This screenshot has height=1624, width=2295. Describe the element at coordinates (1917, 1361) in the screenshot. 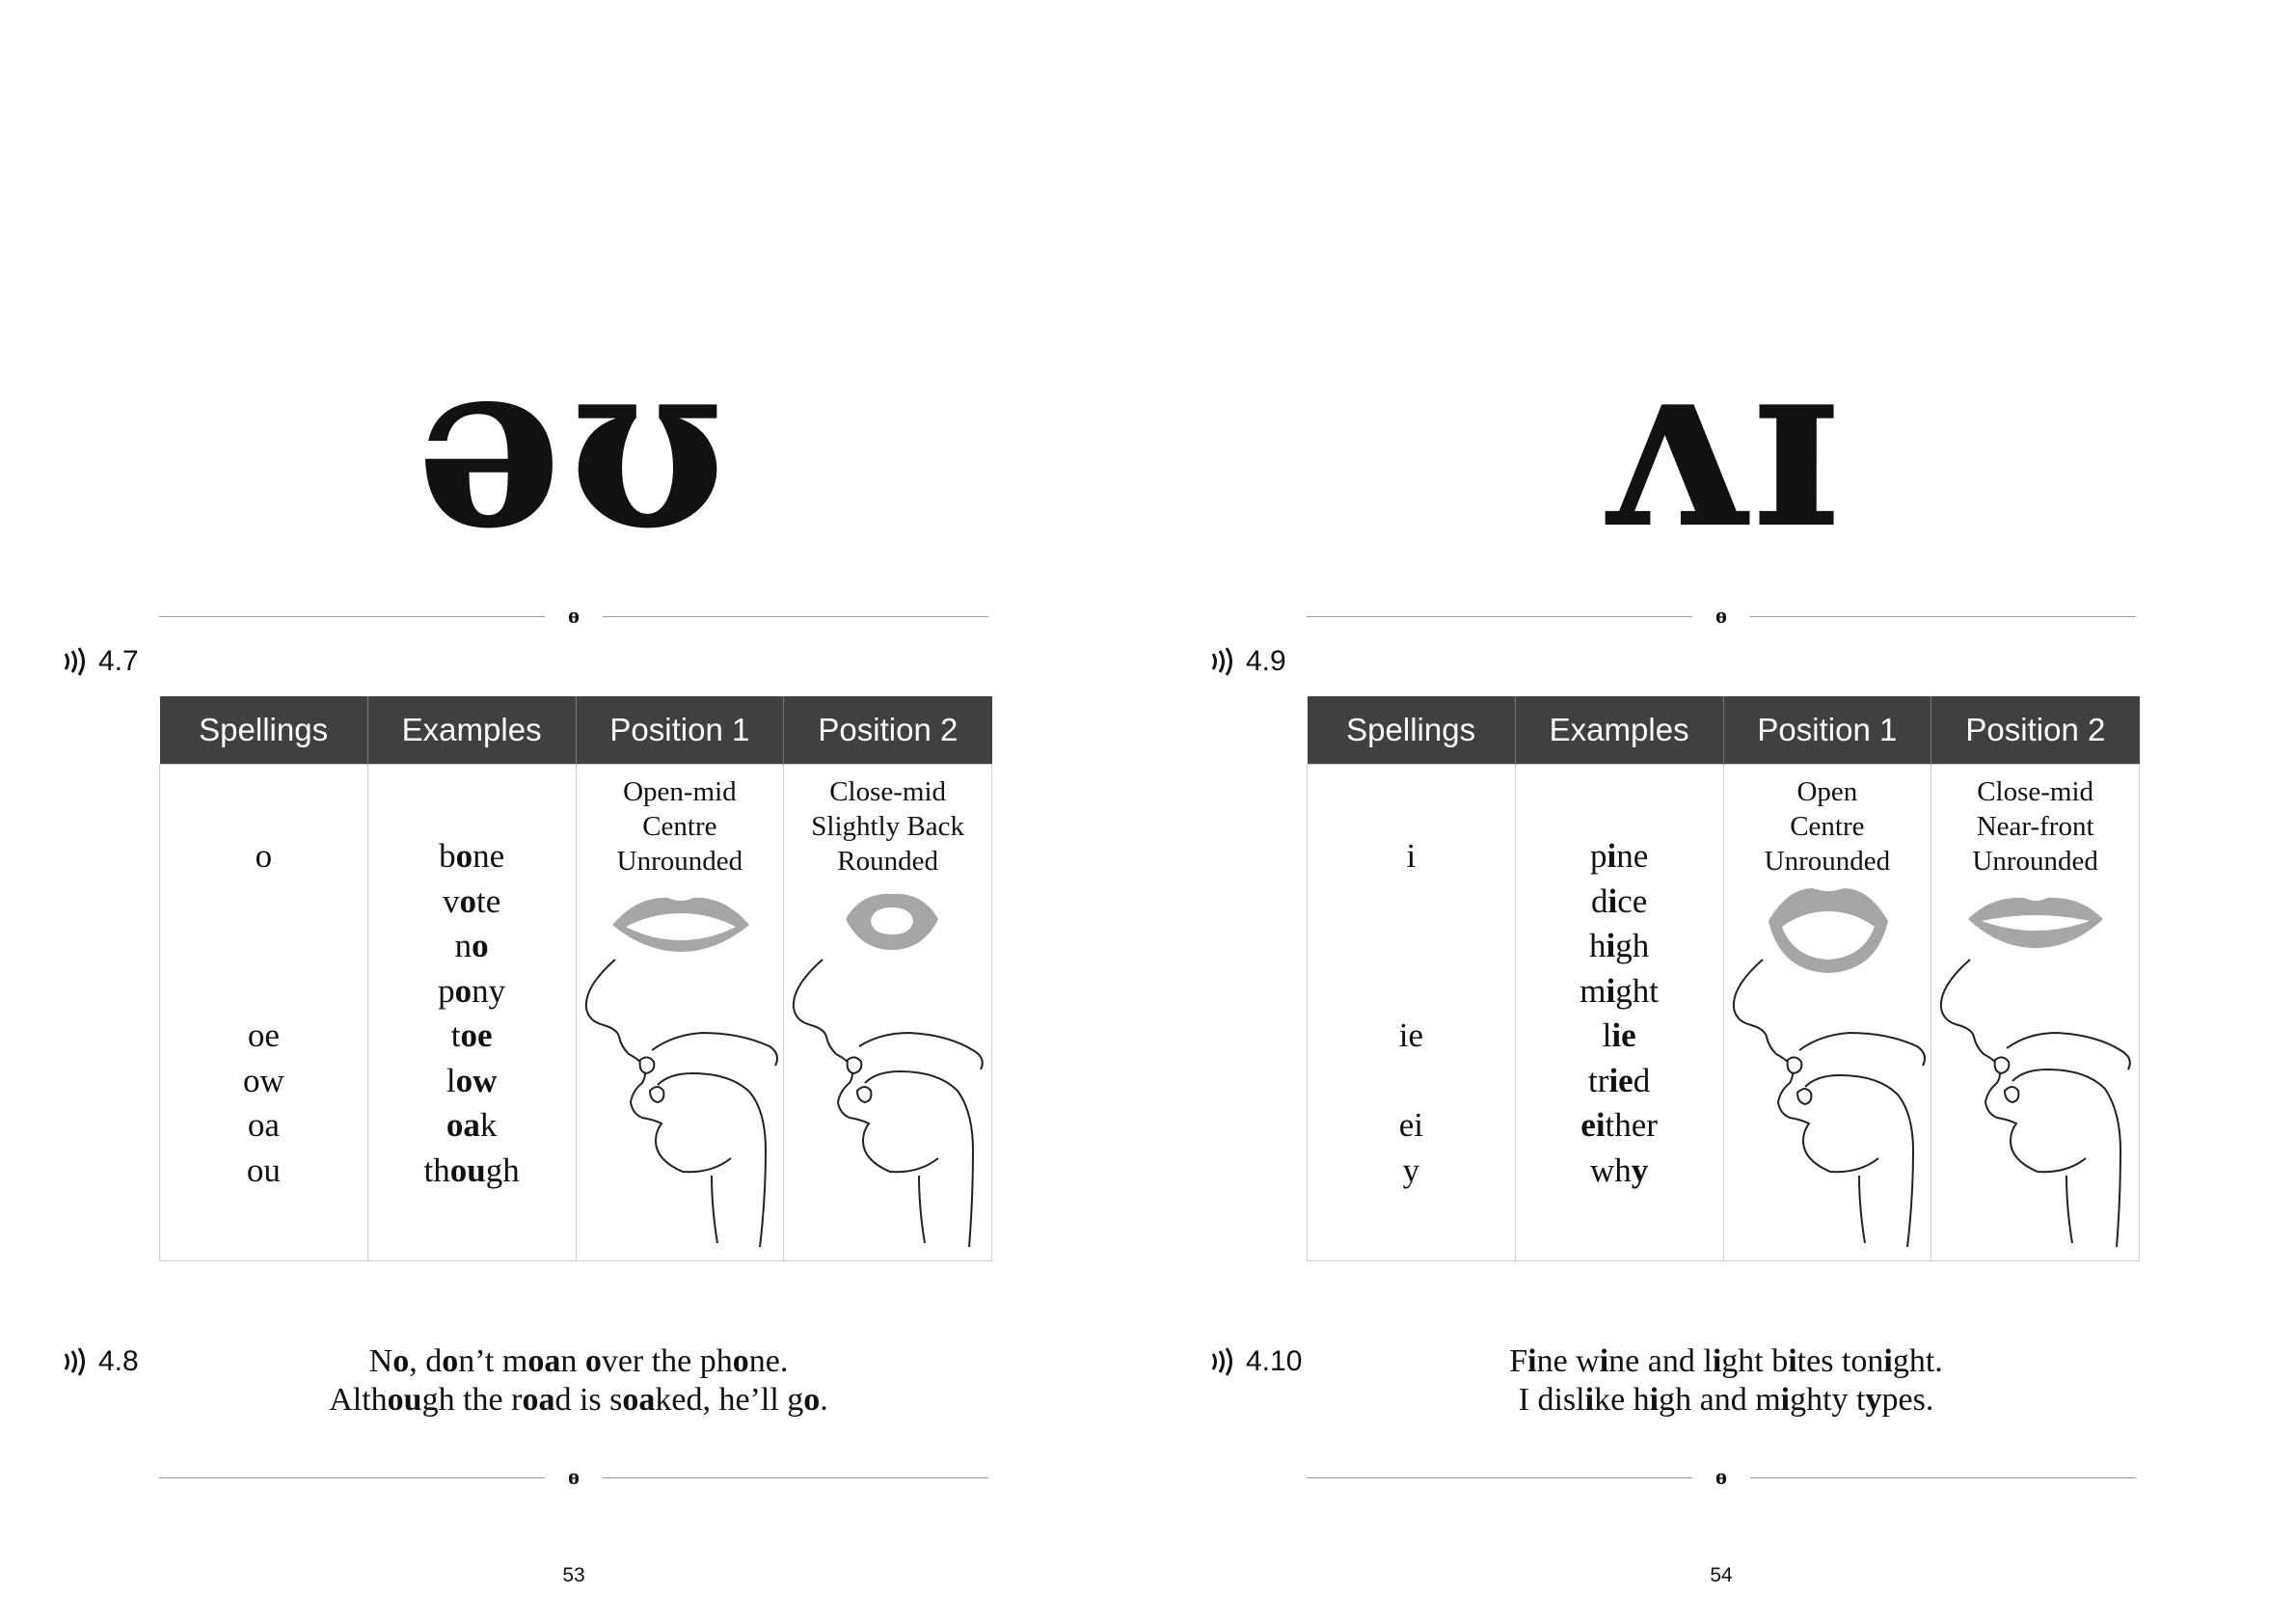

I see `text-segment: ght.` at that location.